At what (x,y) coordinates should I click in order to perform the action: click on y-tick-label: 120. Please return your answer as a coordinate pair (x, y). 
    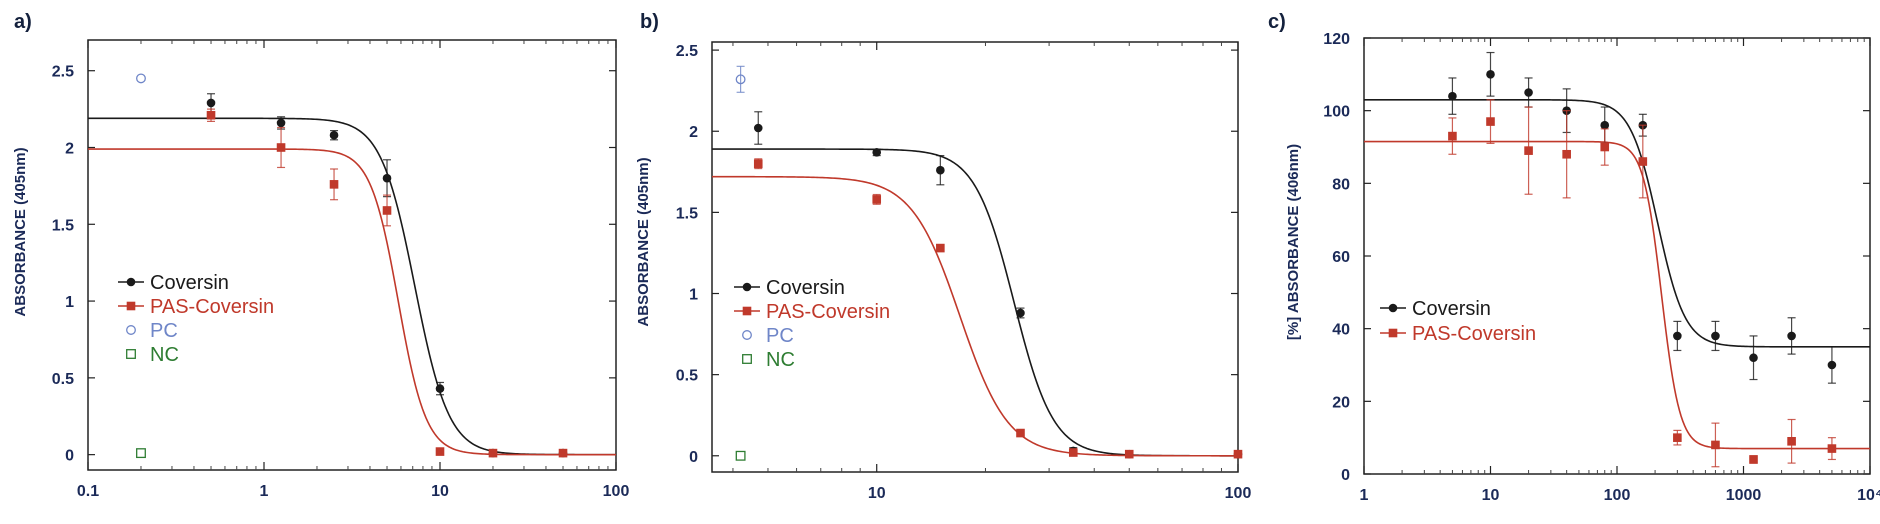
    Looking at the image, I should click on (1336, 39).